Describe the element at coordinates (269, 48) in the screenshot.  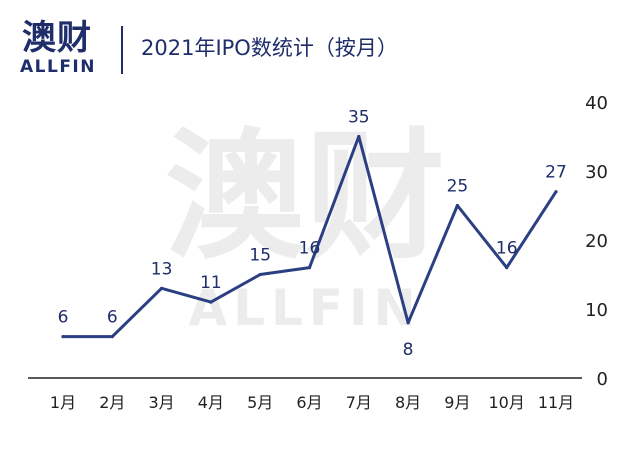
I see `chart-title: 2021年IPO数统计（按月）` at that location.